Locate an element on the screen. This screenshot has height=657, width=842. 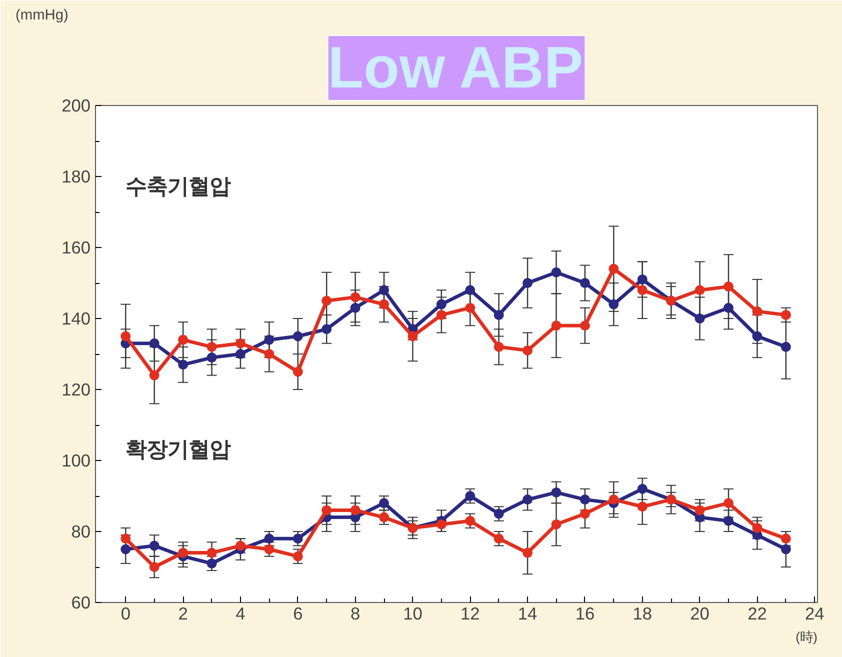
x-tick-label: 20 is located at coordinates (700, 614).